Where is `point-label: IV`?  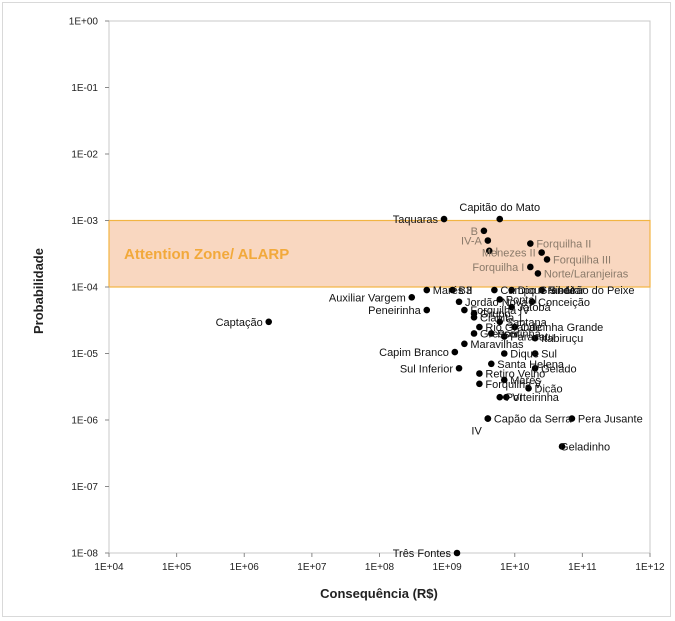
point-label: IV is located at coordinates (476, 432).